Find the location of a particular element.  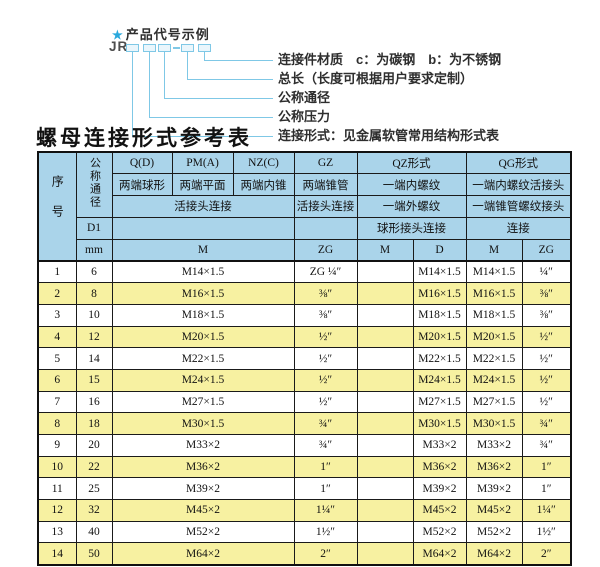

header-qz-connection: 球形接头连接 is located at coordinates (411, 228).